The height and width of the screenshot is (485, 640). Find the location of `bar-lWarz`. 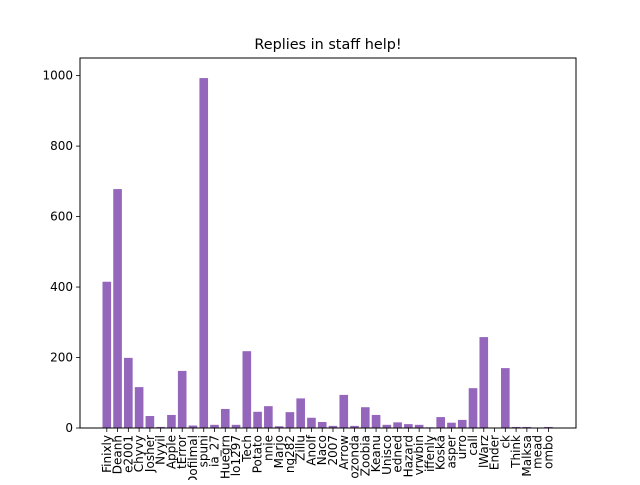

bar-lWarz is located at coordinates (483, 382).